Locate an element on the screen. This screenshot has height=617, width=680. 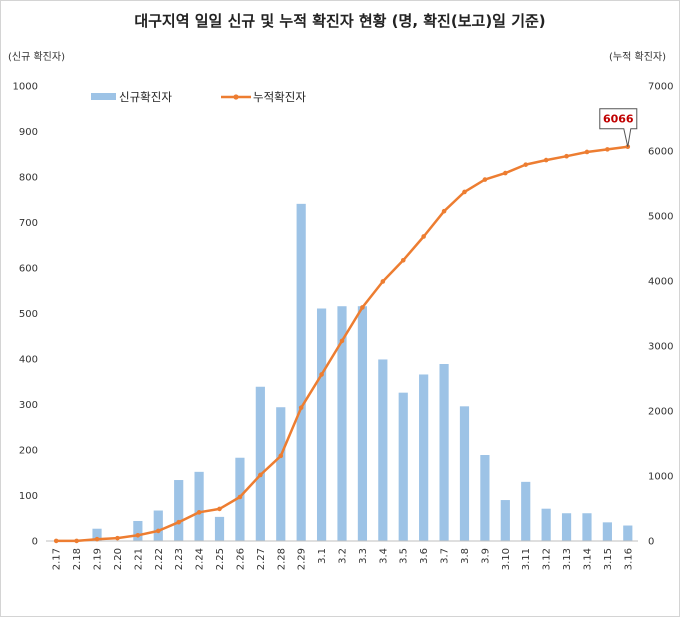
x-tick-label: 2.25 is located at coordinates (220, 559).